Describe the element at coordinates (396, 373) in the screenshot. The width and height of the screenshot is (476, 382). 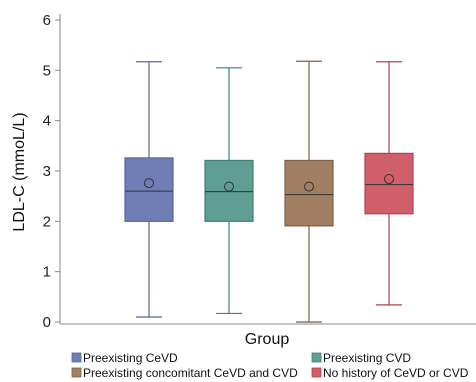
I see `legend-label: No history of CeVD or CVD` at that location.